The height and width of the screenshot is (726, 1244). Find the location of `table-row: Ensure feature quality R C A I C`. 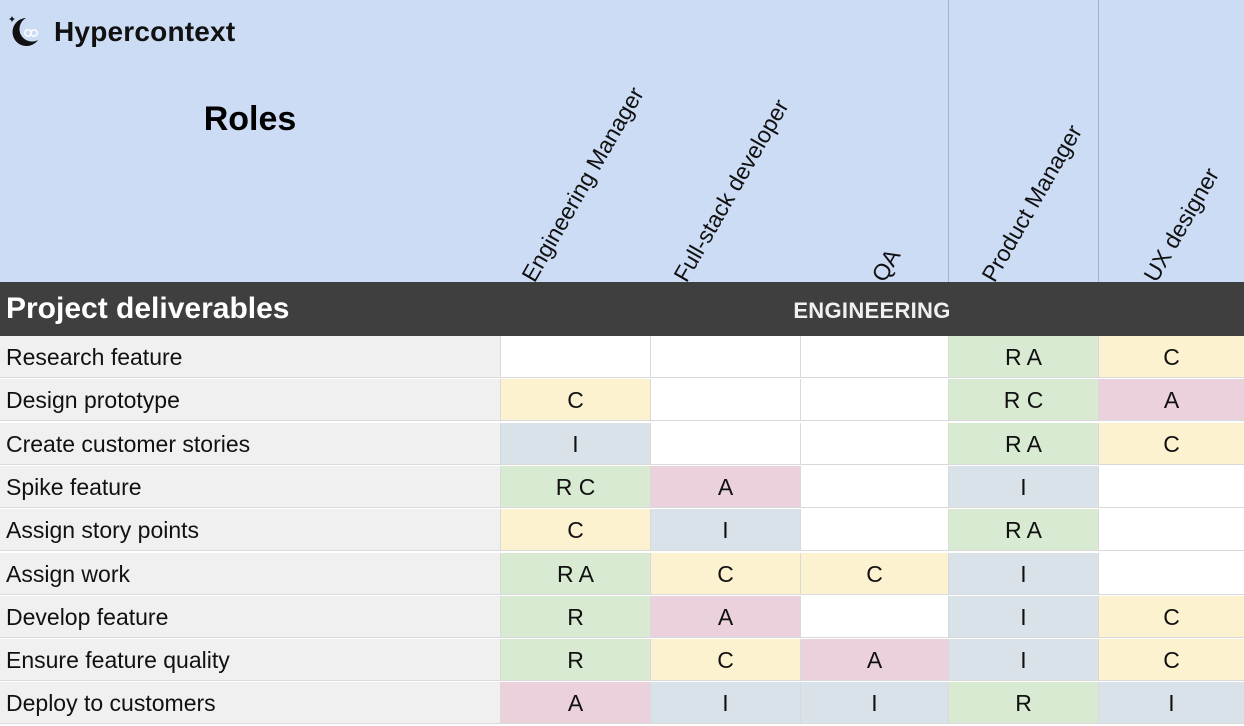

table-row: Ensure feature quality R C A I C is located at coordinates (622, 660).